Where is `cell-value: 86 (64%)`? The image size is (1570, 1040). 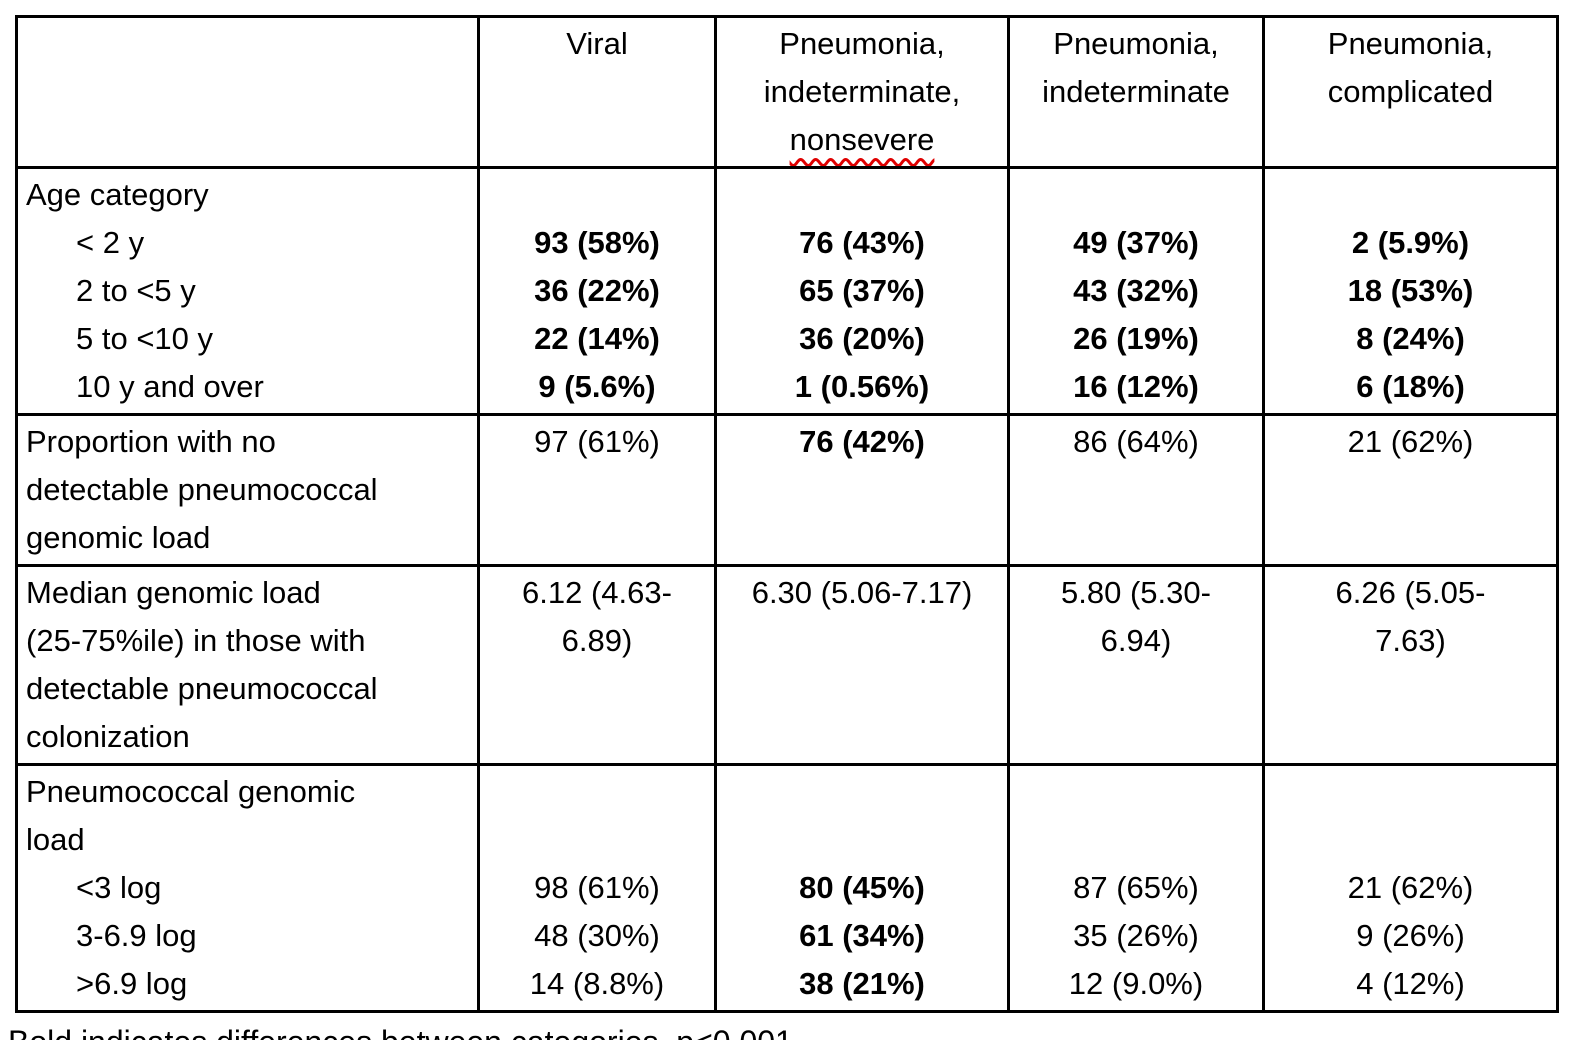
cell-value: 86 (64%) is located at coordinates (1136, 441).